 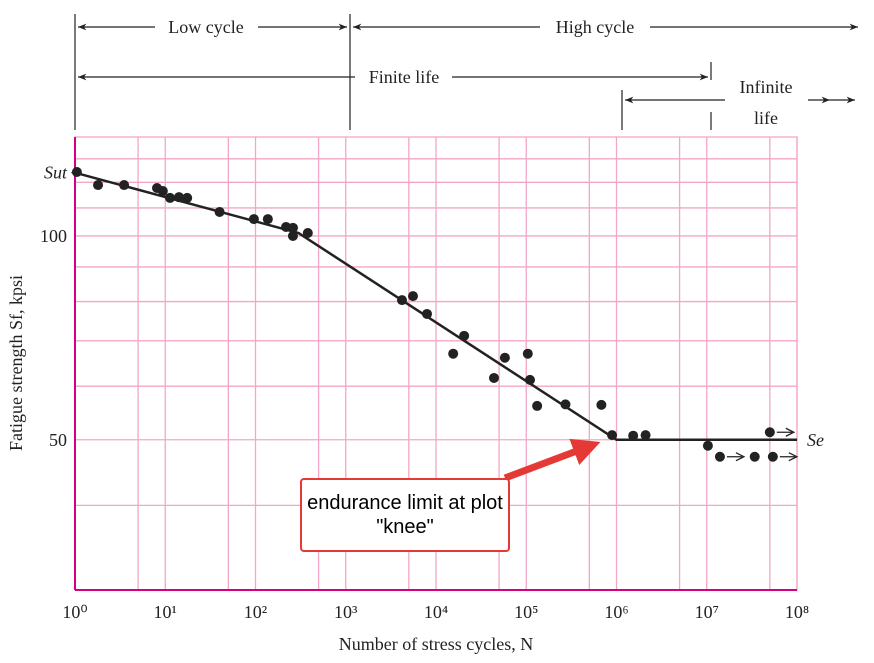 I want to click on region-label: High cycle, so click(x=595, y=27).